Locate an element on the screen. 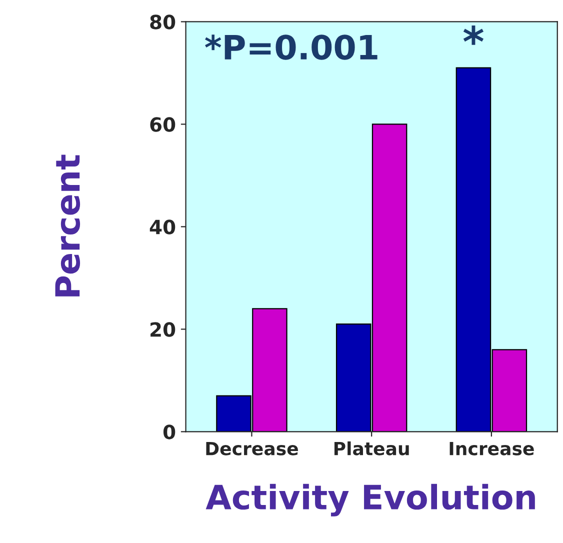  x-axis-title: Activity Evolution is located at coordinates (370, 500).